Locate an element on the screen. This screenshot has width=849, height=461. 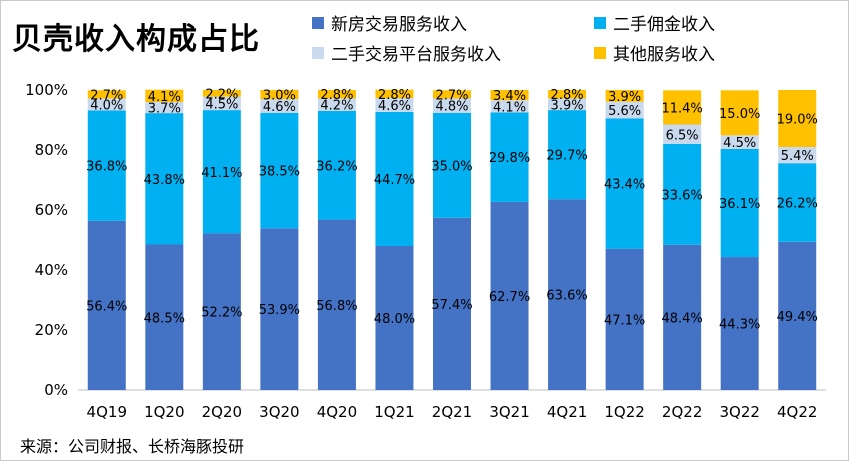
data-label: 26.2% is located at coordinates (797, 204).